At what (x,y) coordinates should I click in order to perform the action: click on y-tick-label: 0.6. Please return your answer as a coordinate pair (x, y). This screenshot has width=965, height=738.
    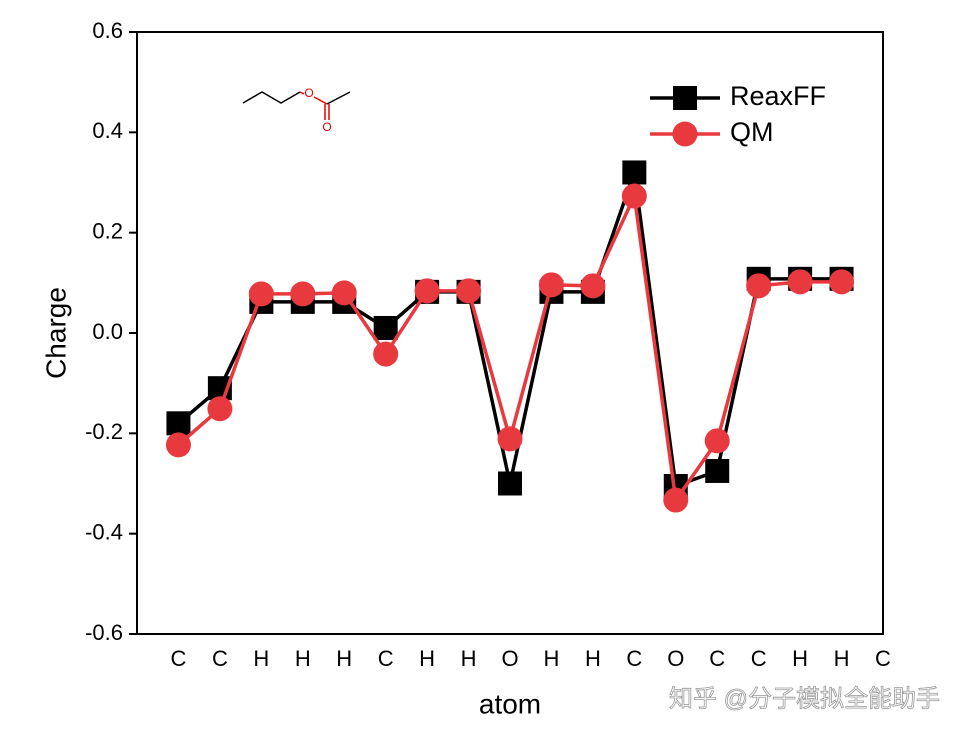
    Looking at the image, I should click on (107, 30).